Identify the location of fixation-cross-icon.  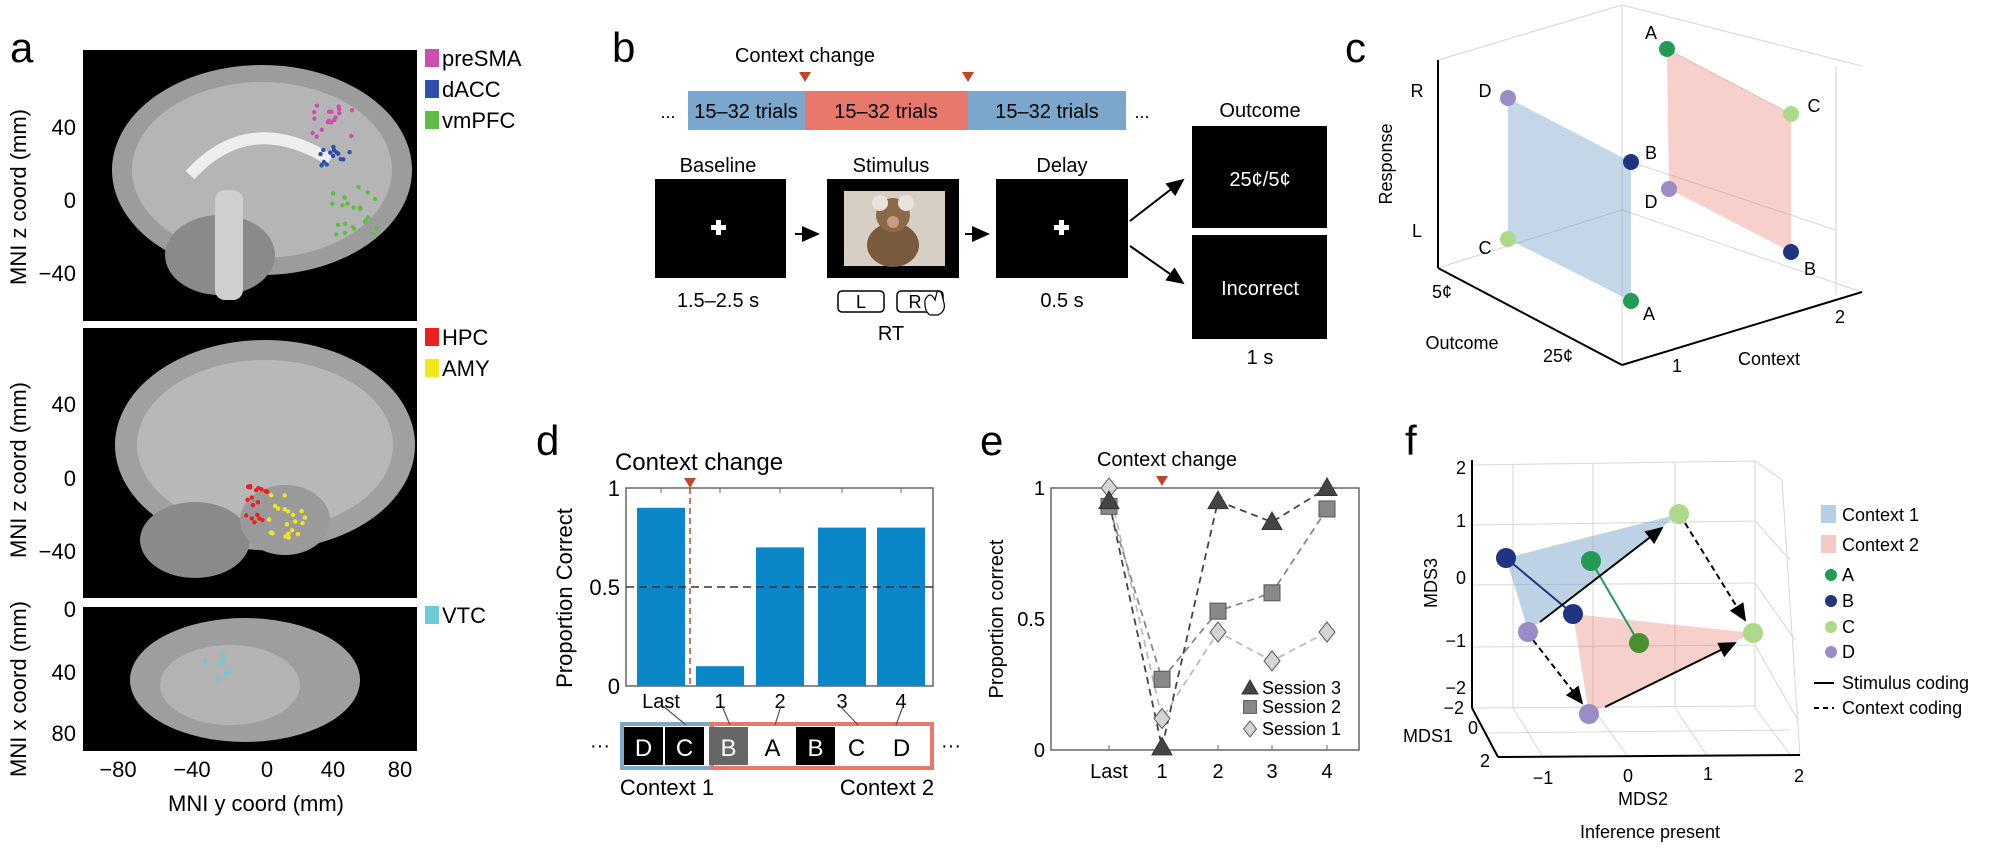
(1061, 227).